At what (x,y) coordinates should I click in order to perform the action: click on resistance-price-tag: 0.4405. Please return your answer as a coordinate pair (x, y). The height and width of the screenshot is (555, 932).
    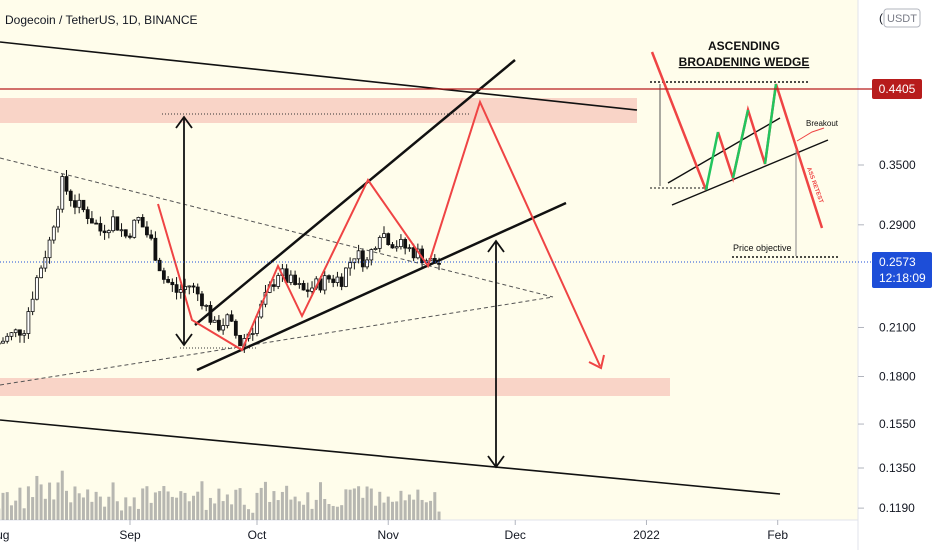
    Looking at the image, I should click on (897, 89).